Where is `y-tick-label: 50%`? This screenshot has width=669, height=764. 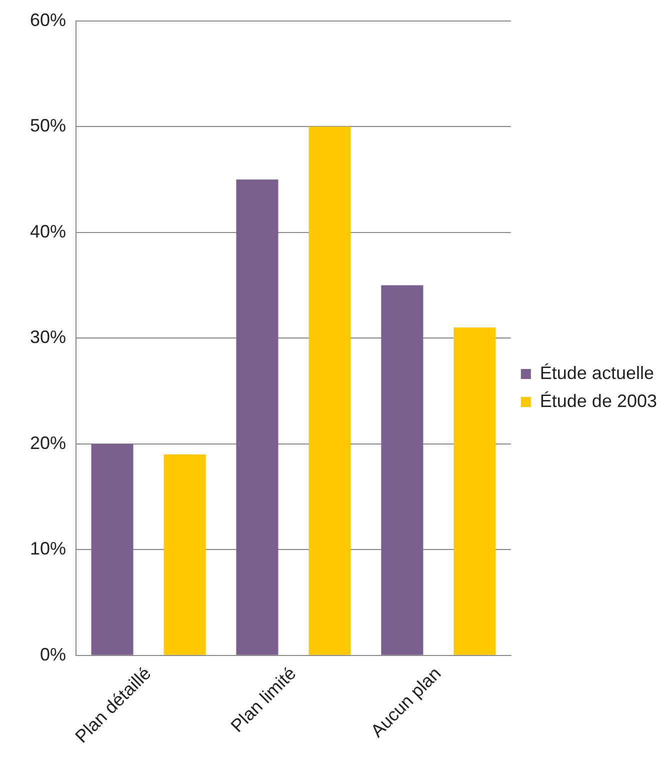
y-tick-label: 50% is located at coordinates (48, 126).